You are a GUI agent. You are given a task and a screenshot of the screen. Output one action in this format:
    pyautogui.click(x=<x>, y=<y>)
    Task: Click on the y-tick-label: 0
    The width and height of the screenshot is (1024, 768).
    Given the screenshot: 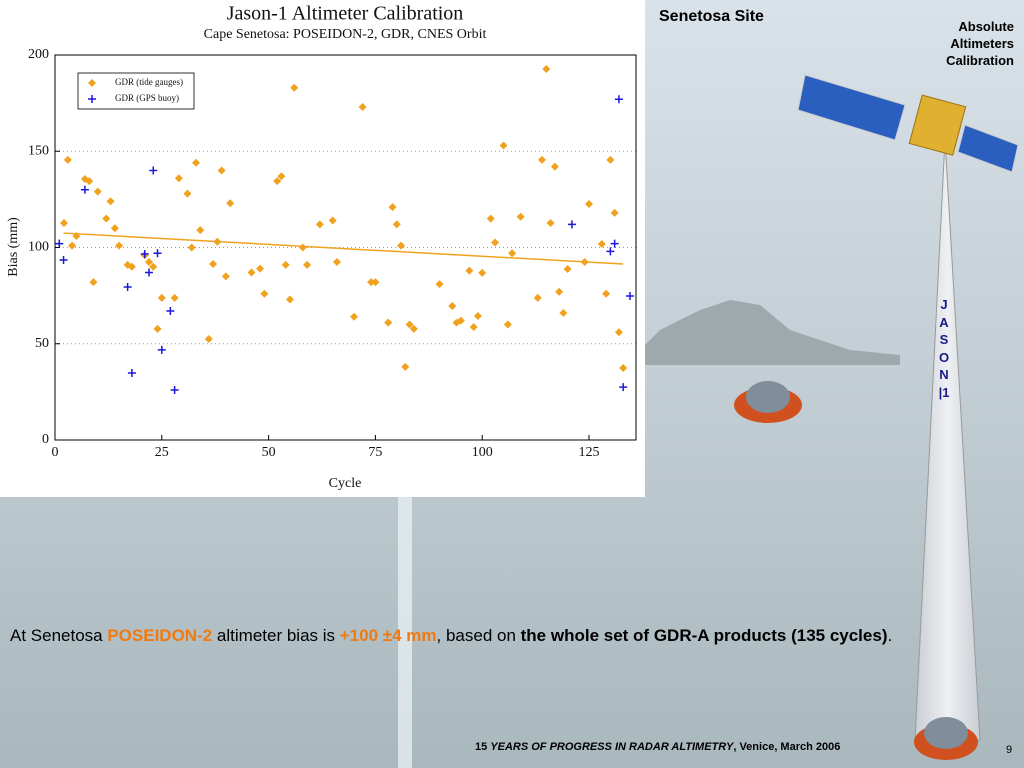 What is the action you would take?
    pyautogui.click(x=45, y=439)
    